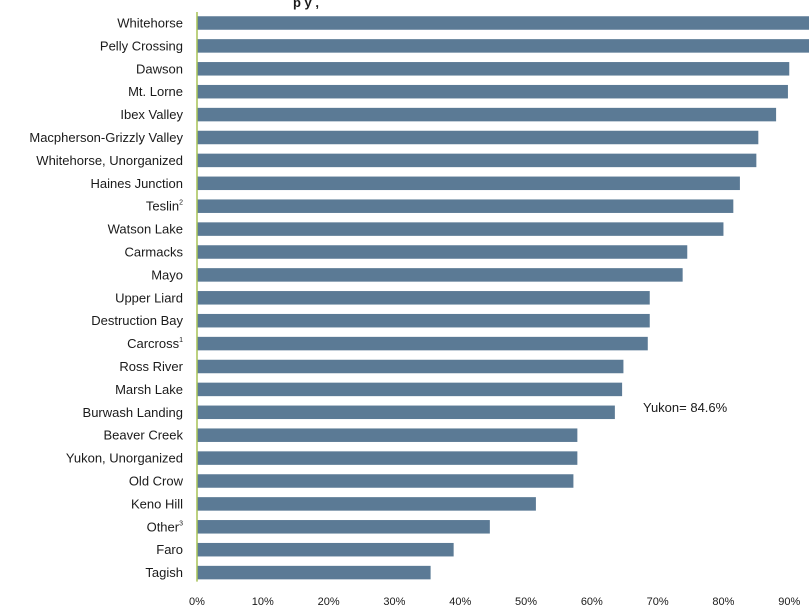 The image size is (809, 608). I want to click on bar-upper-liard, so click(423, 298).